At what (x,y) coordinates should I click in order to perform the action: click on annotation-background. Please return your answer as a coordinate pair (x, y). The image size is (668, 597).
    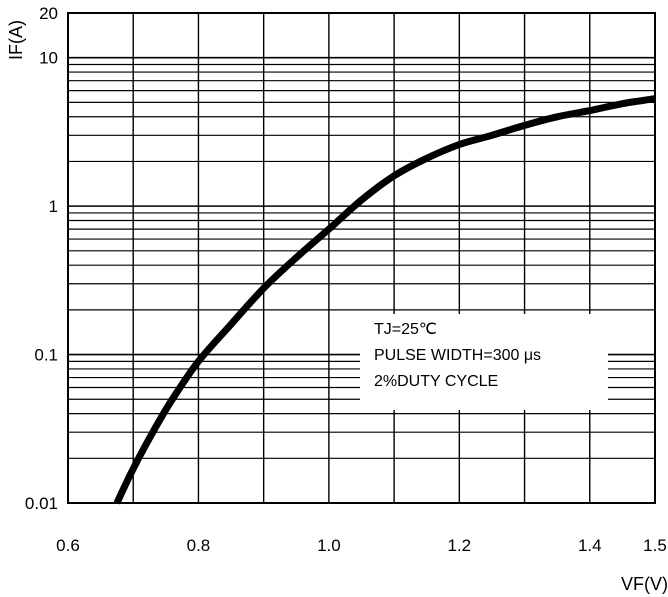
    Looking at the image, I should click on (484, 362).